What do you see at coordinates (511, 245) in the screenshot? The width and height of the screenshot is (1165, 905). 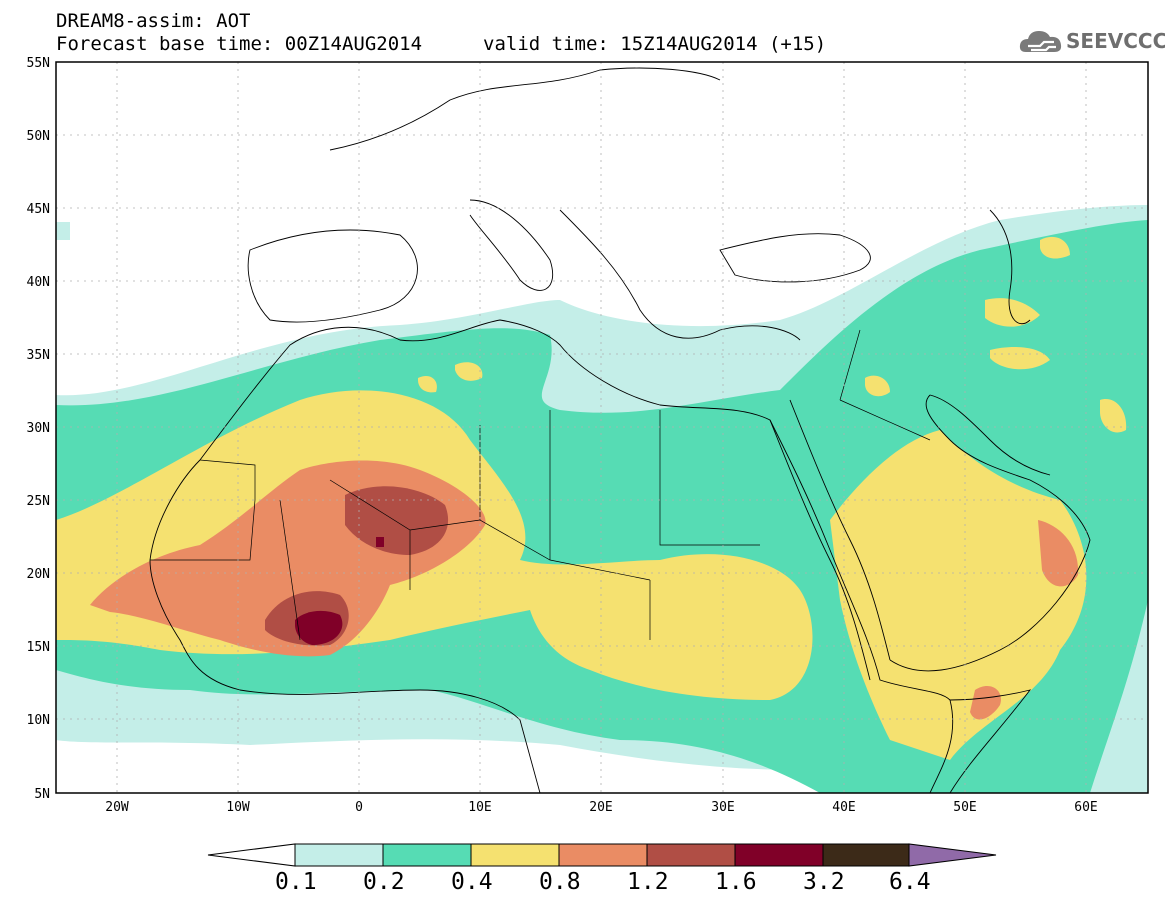 I see `italy-coast` at bounding box center [511, 245].